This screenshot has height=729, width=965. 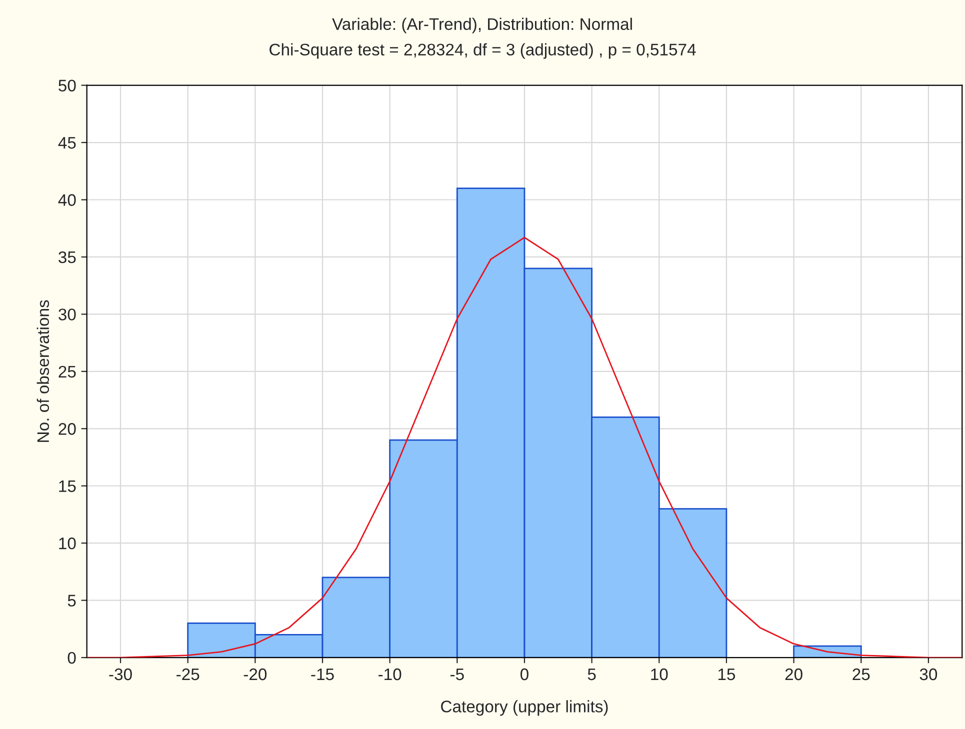 I want to click on x-tick-label: 0, so click(x=524, y=674).